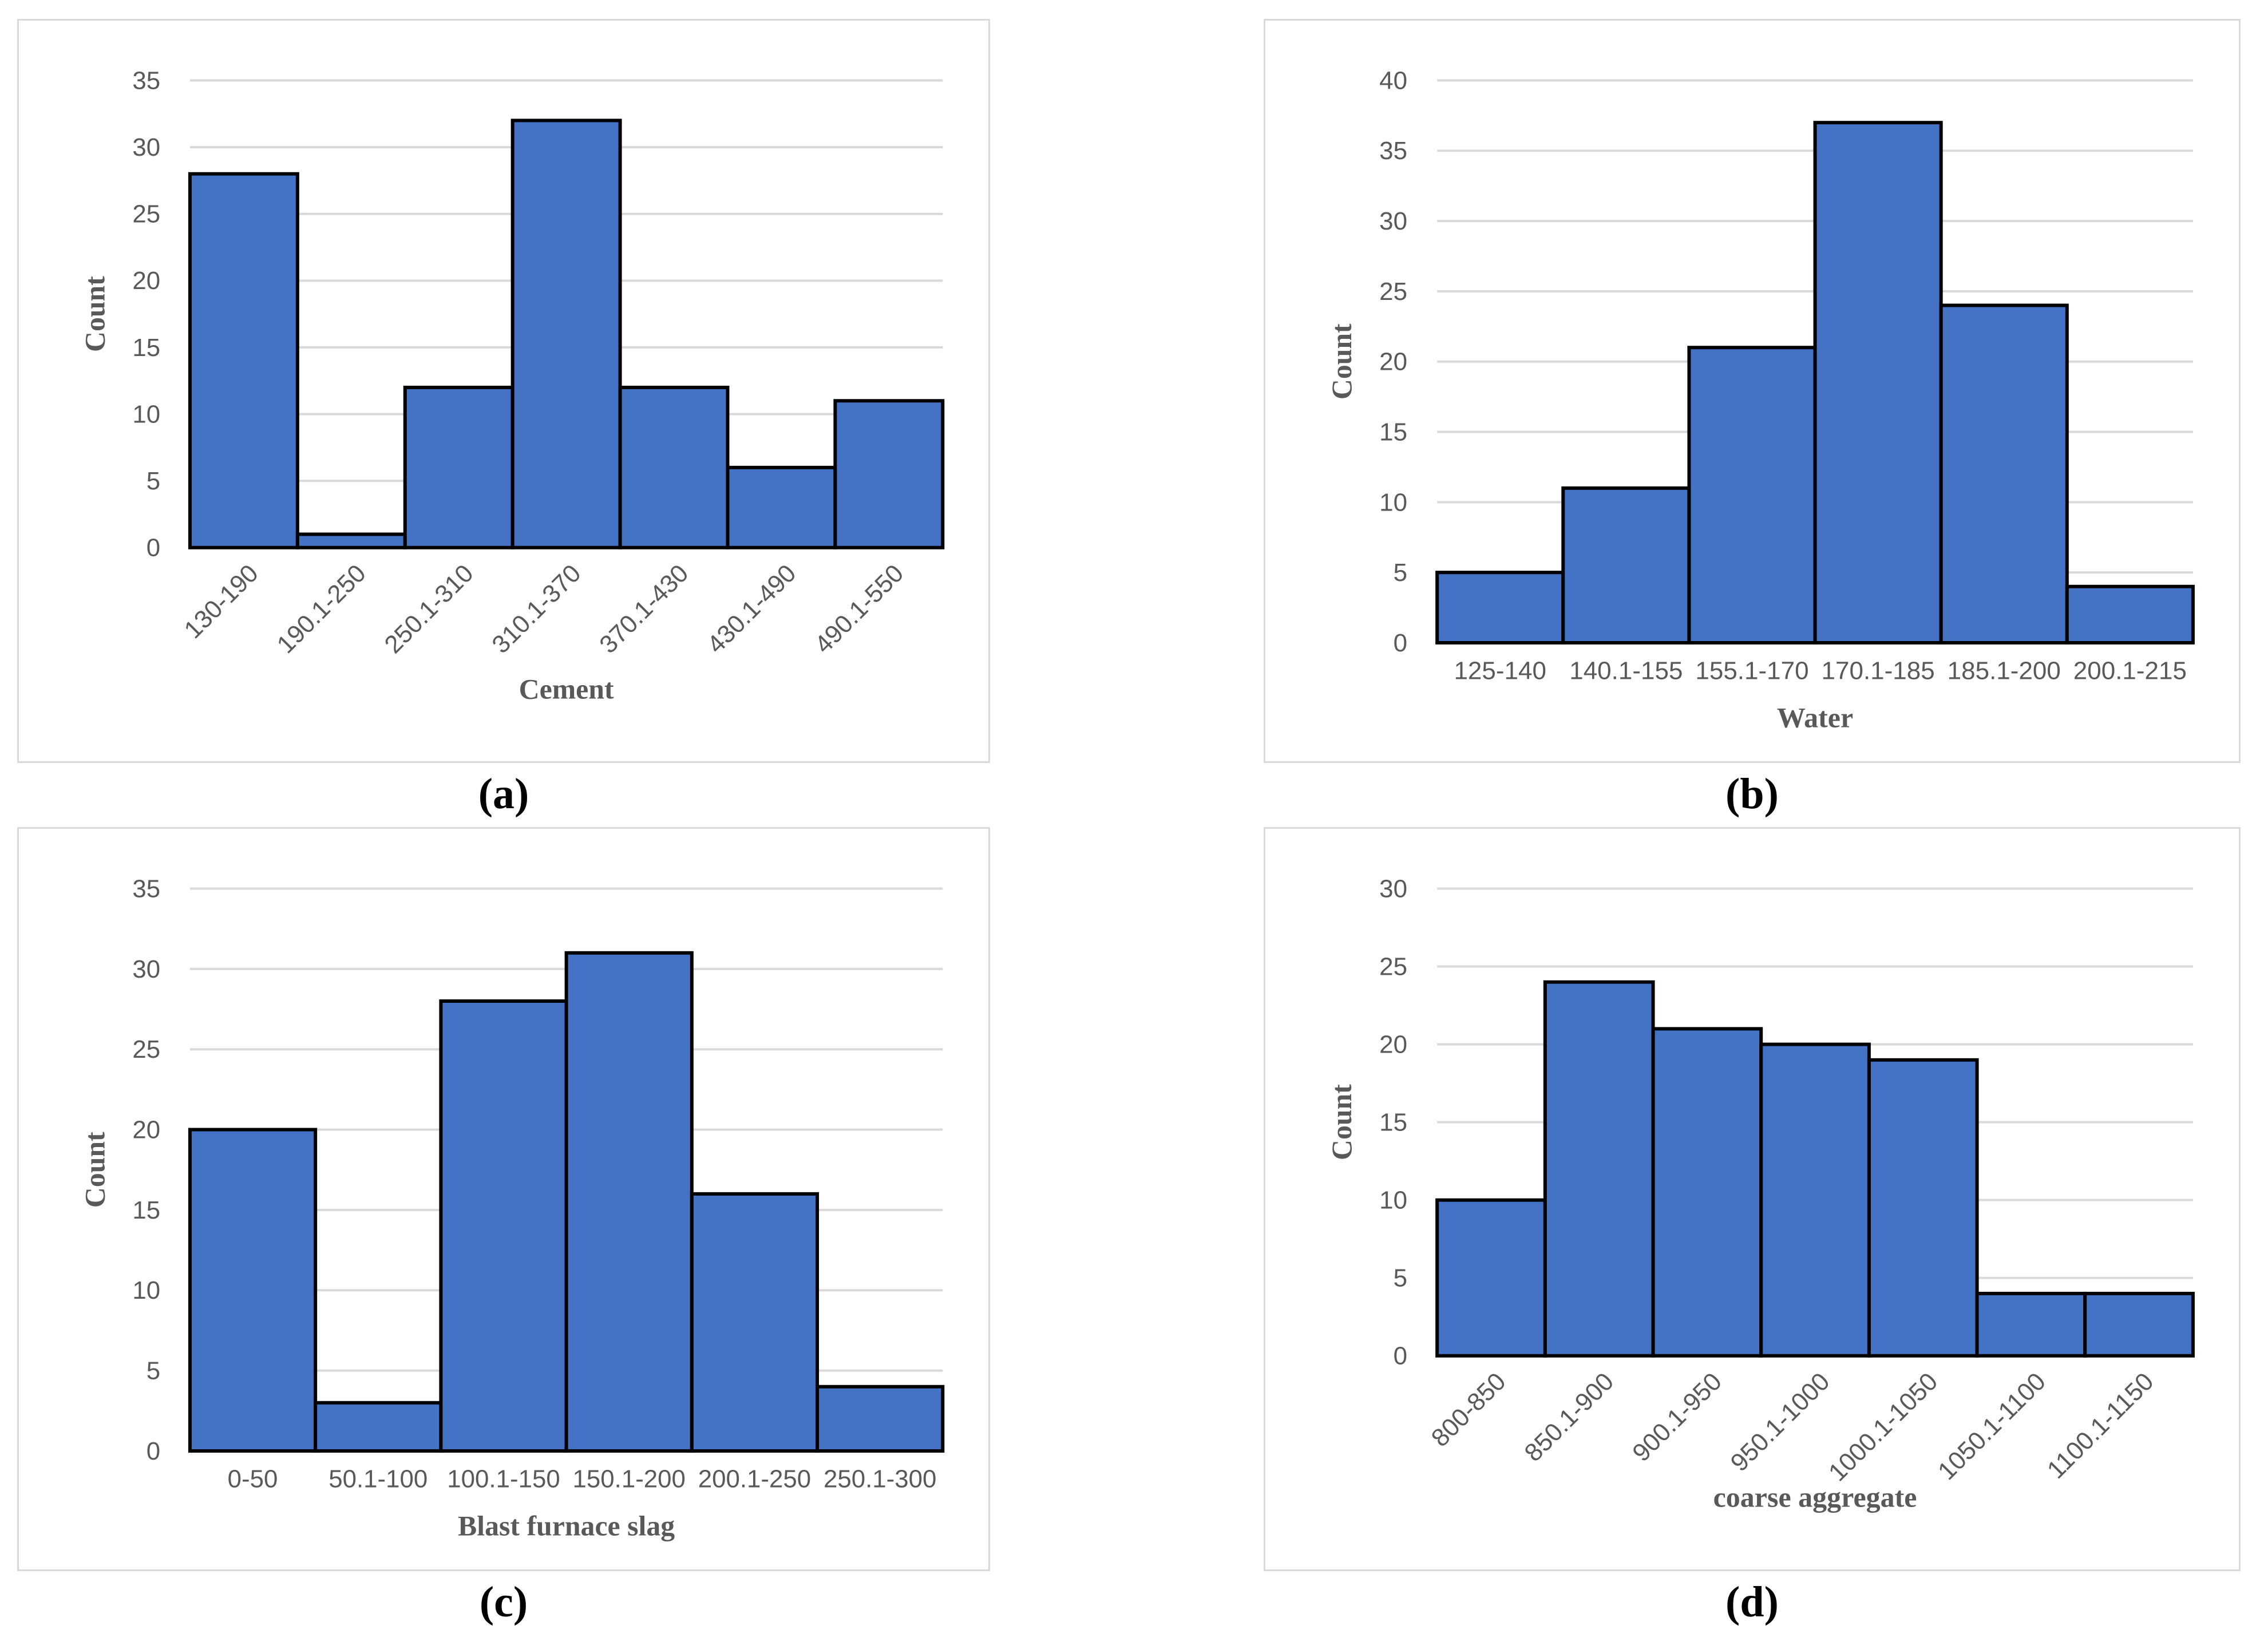 Image resolution: width=2268 pixels, height=1645 pixels. What do you see at coordinates (378, 1479) in the screenshot?
I see `x-tick-label: 50.1-100` at bounding box center [378, 1479].